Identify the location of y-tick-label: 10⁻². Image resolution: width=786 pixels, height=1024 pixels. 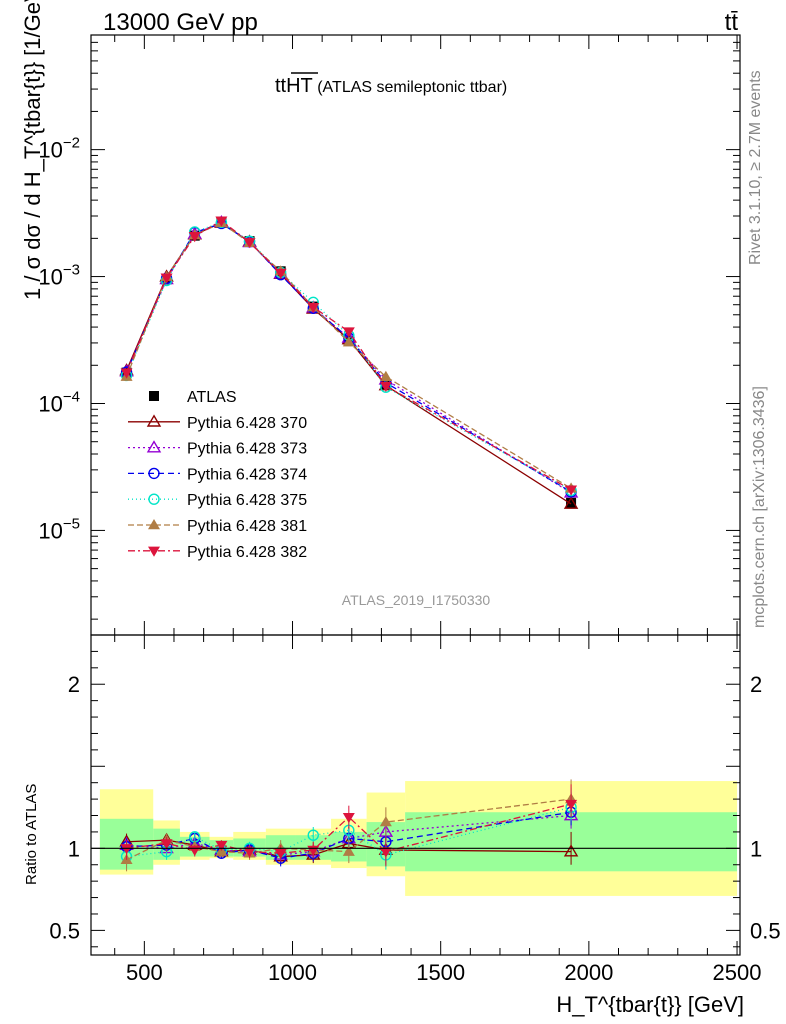
(59, 149).